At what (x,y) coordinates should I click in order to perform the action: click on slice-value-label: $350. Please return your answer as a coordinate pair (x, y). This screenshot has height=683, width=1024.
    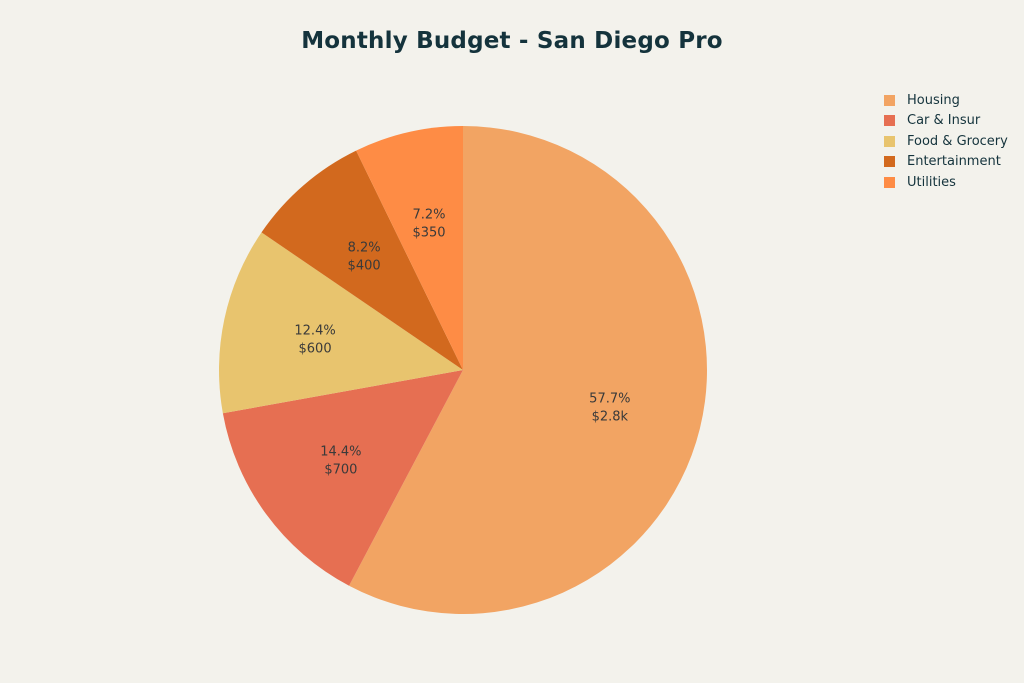
    Looking at the image, I should click on (428, 233).